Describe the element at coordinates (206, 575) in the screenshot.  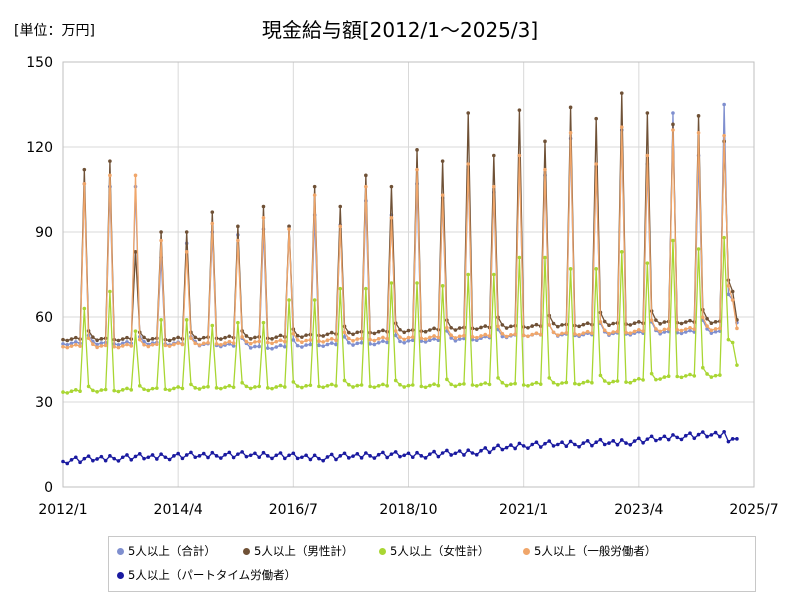
I see `legend-item: 5人以上（パートタイム労働者）` at that location.